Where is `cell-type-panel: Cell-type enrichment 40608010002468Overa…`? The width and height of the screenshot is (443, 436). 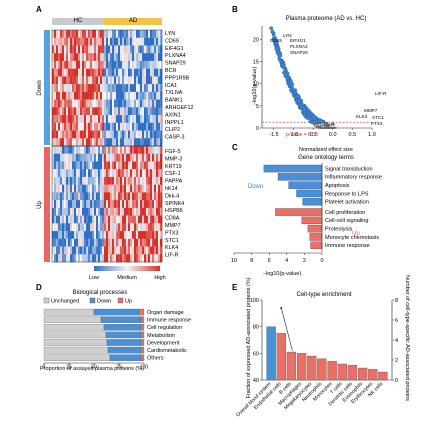 cell-type-panel: Cell-type enrichment 40608010002468Overa… is located at coordinates (322, 346).